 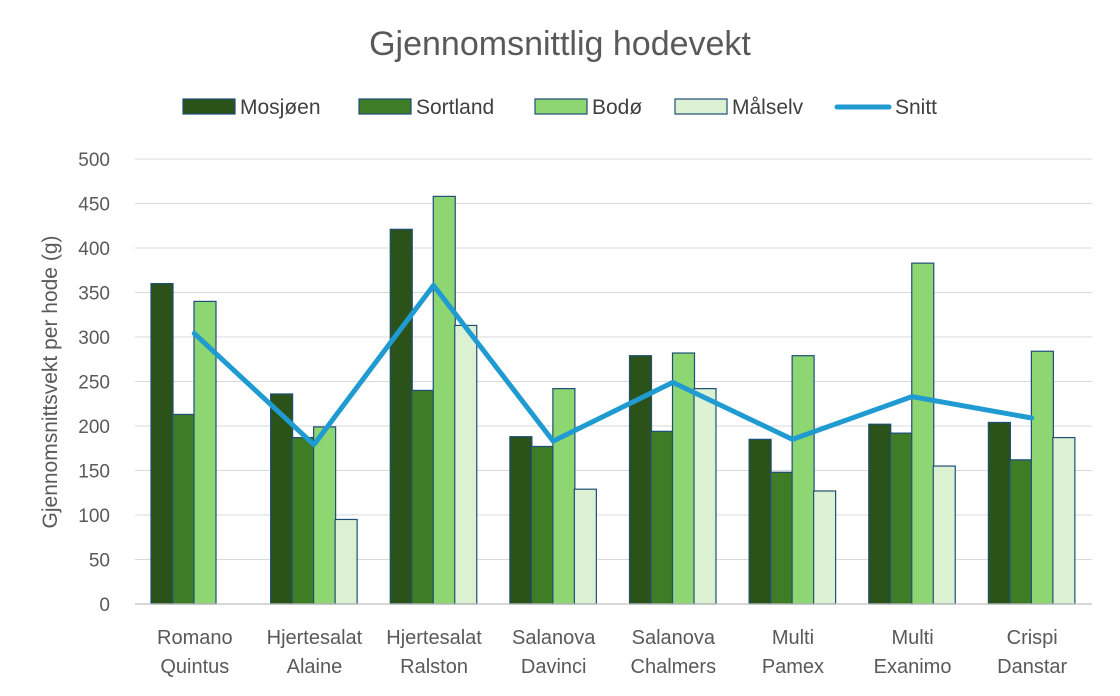 I want to click on y-tick-label: 500, so click(x=94, y=160).